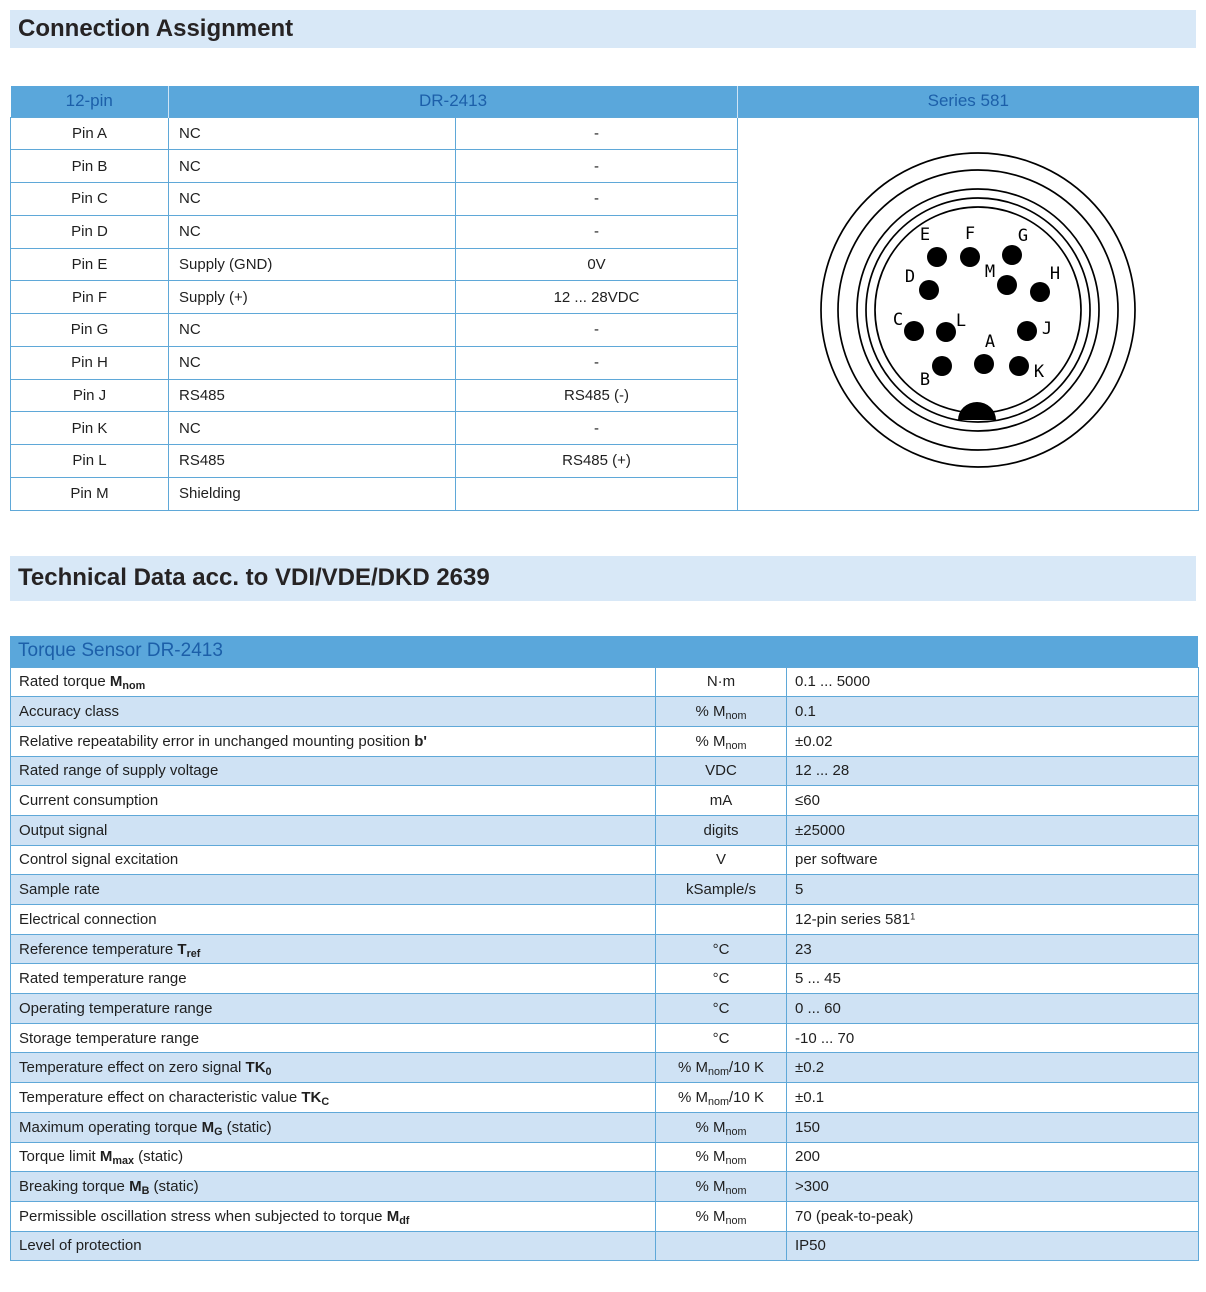 Image resolution: width=1206 pixels, height=1292 pixels. I want to click on pin-table-row: Pin M Shielding, so click(604, 493).